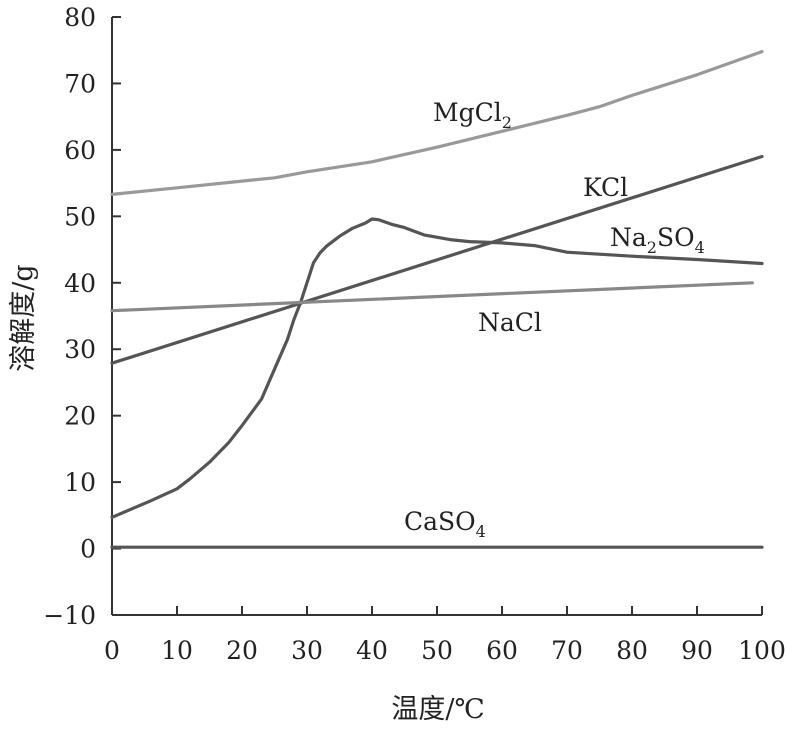 The width and height of the screenshot is (786, 730). What do you see at coordinates (567, 650) in the screenshot?
I see `x-tick-label: 70` at bounding box center [567, 650].